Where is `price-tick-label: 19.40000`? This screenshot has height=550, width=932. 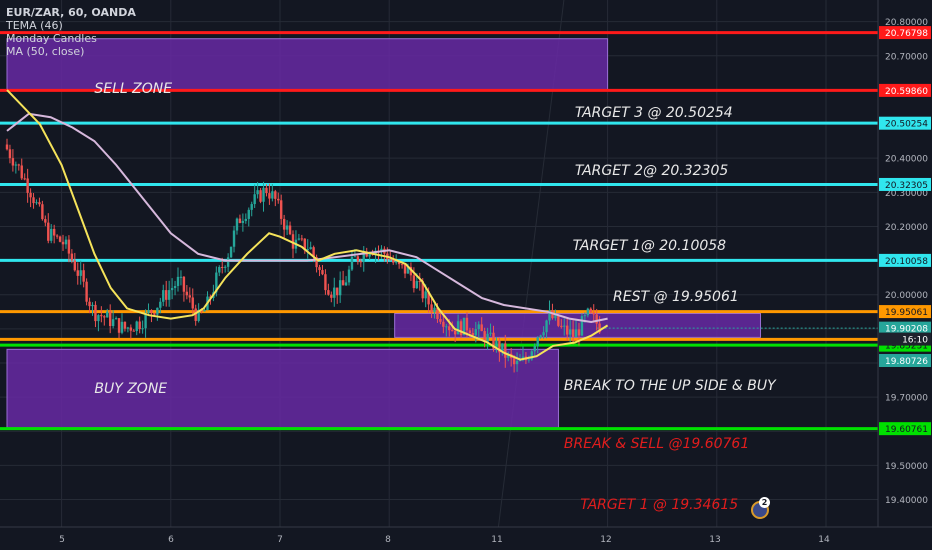 price-tick-label: 19.40000 is located at coordinates (906, 501).